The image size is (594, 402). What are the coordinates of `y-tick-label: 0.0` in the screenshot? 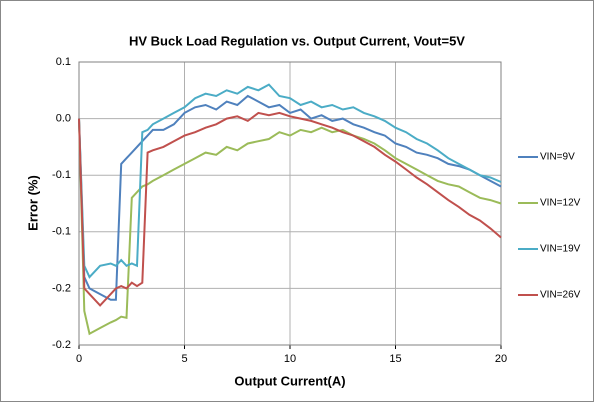 It's located at (63, 119).